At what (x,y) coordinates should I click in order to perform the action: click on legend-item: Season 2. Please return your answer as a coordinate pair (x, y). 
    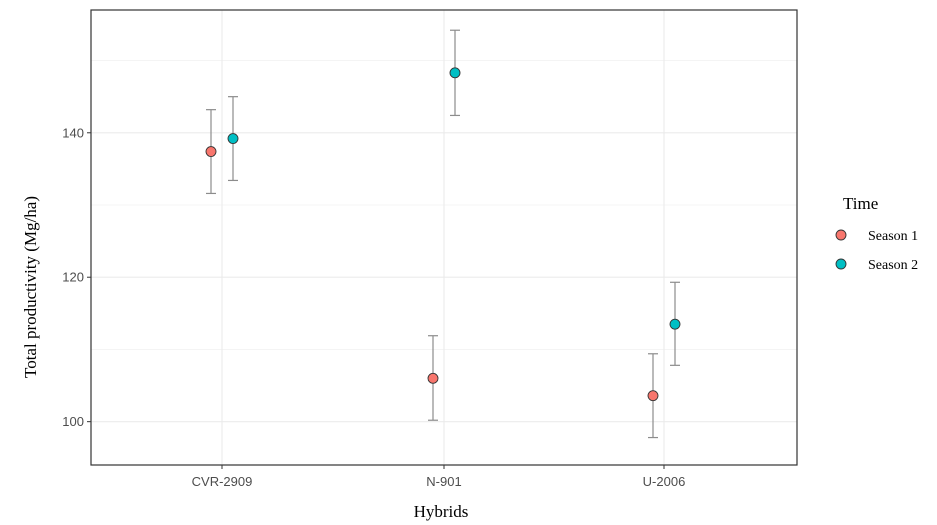
    Looking at the image, I should click on (876, 265).